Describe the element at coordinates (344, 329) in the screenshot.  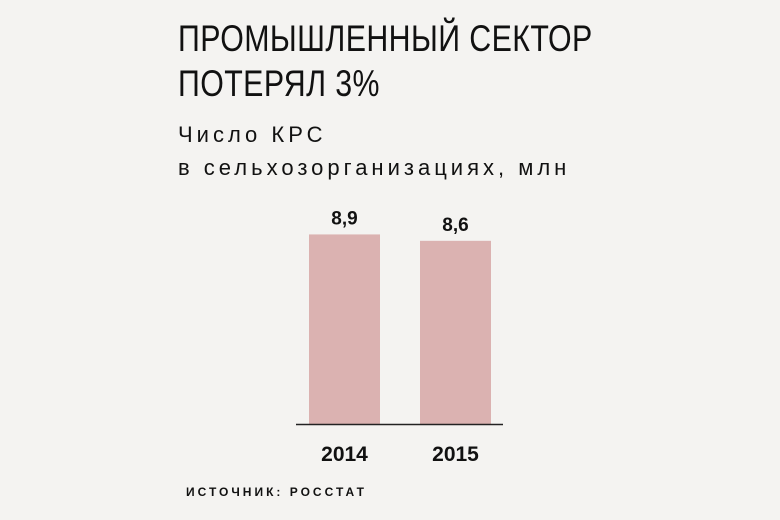
I see `bar-2014` at that location.